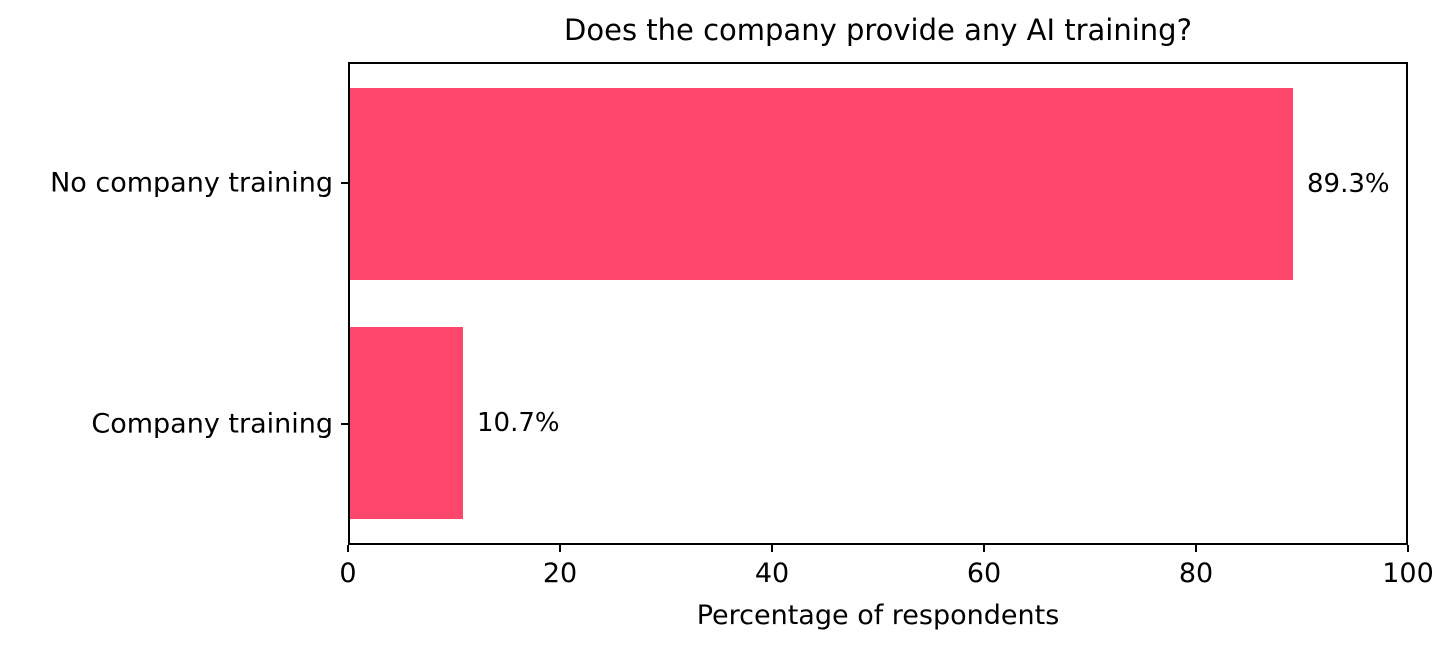 The image size is (1456, 654). What do you see at coordinates (1196, 573) in the screenshot?
I see `x-tick-label: 80` at bounding box center [1196, 573].